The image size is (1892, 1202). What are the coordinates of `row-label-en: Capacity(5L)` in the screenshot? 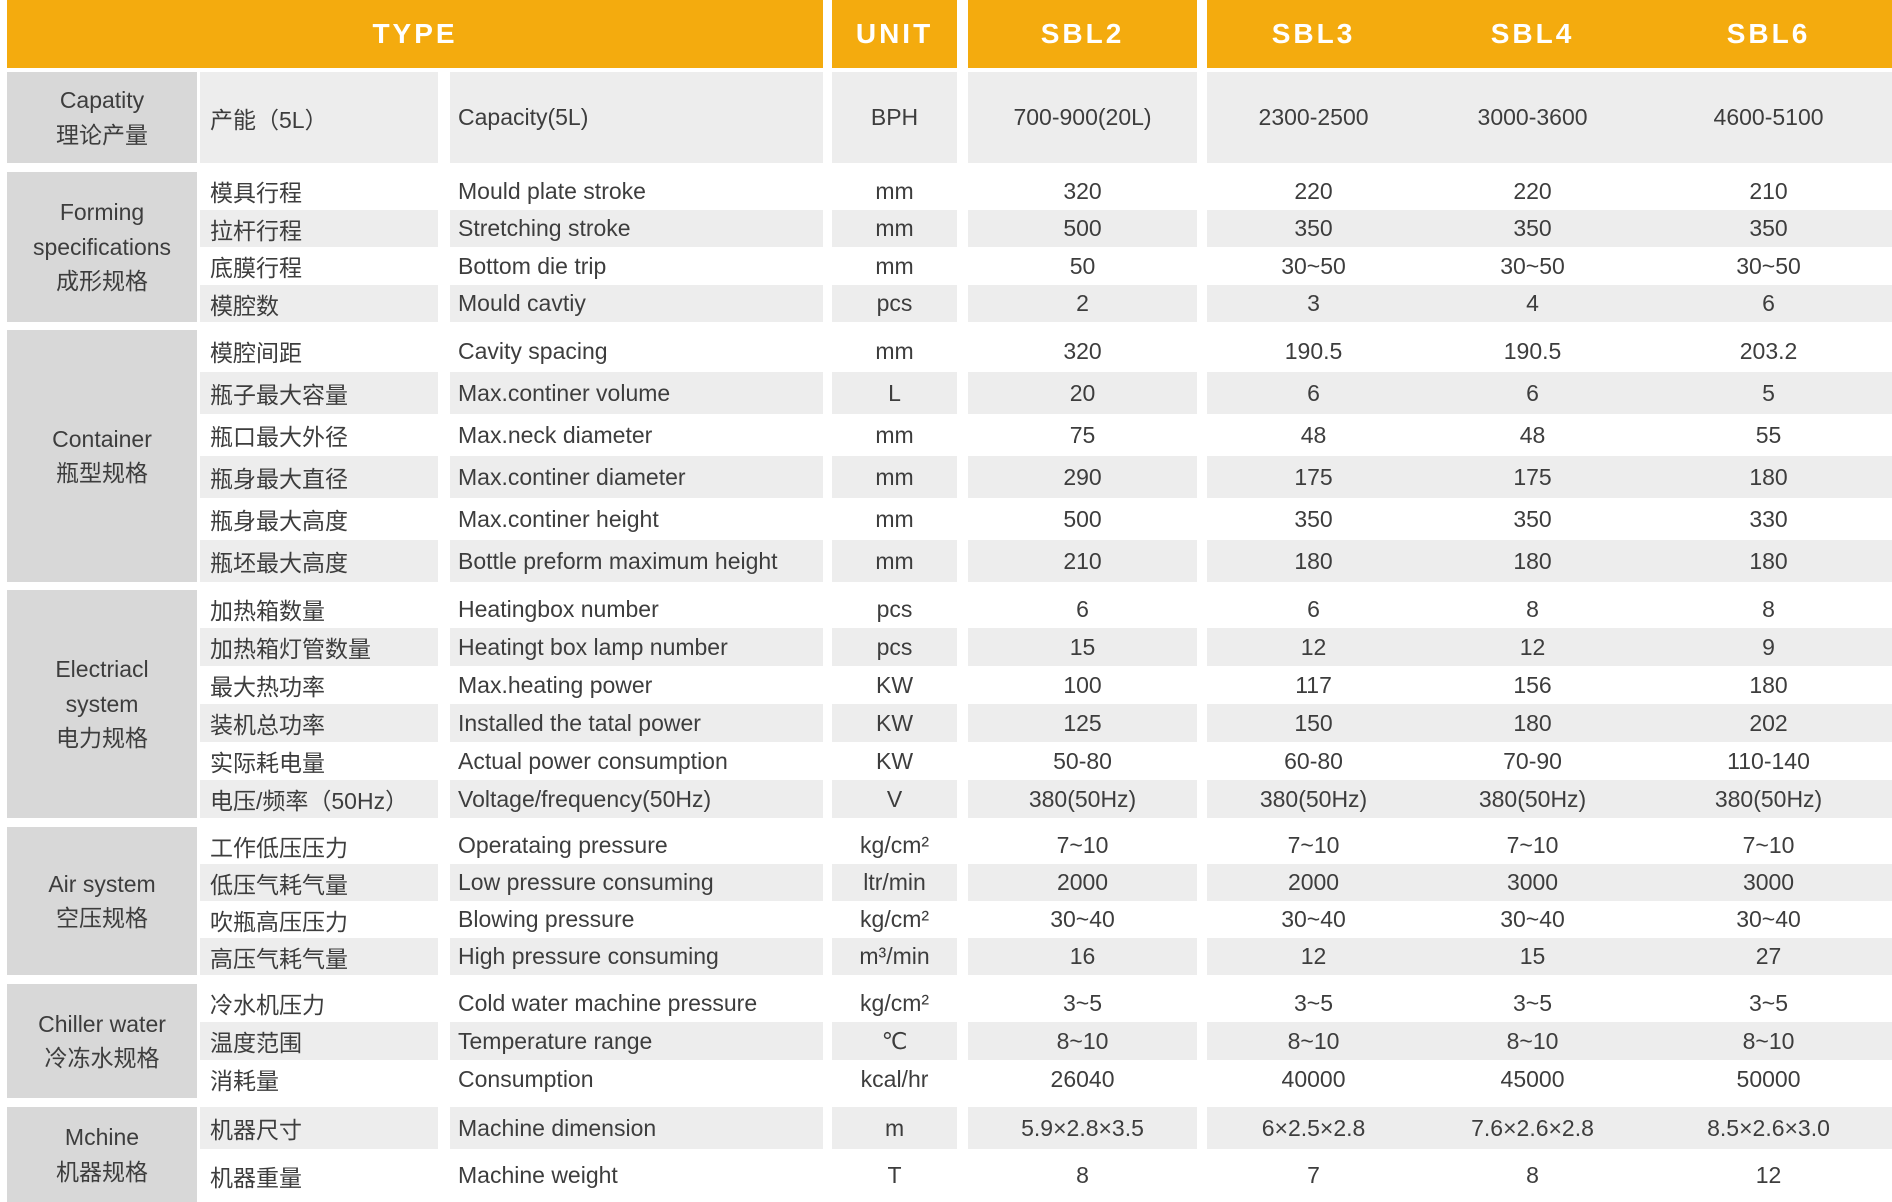 It's located at (631, 117).